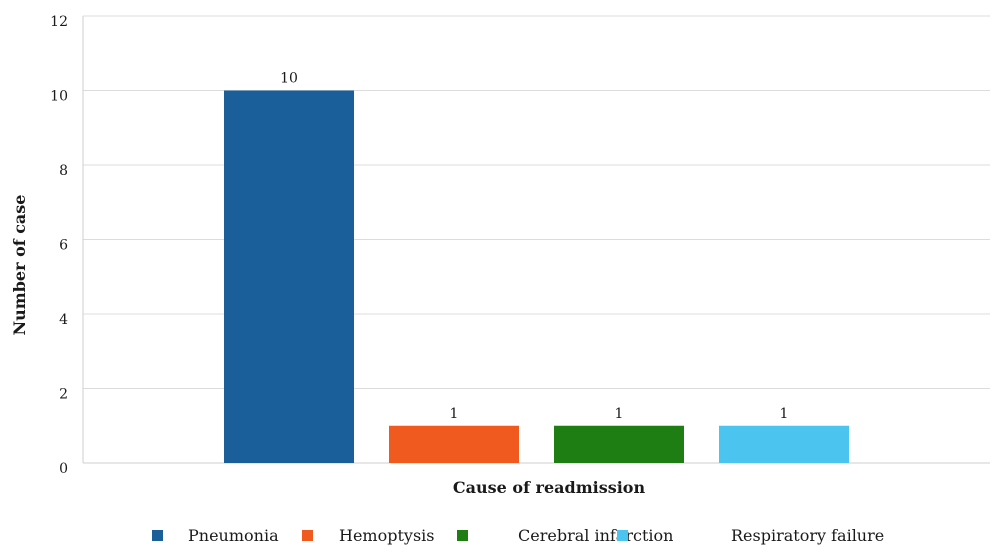 The height and width of the screenshot is (559, 1000). What do you see at coordinates (63, 395) in the screenshot?
I see `y-tick-label: 2` at bounding box center [63, 395].